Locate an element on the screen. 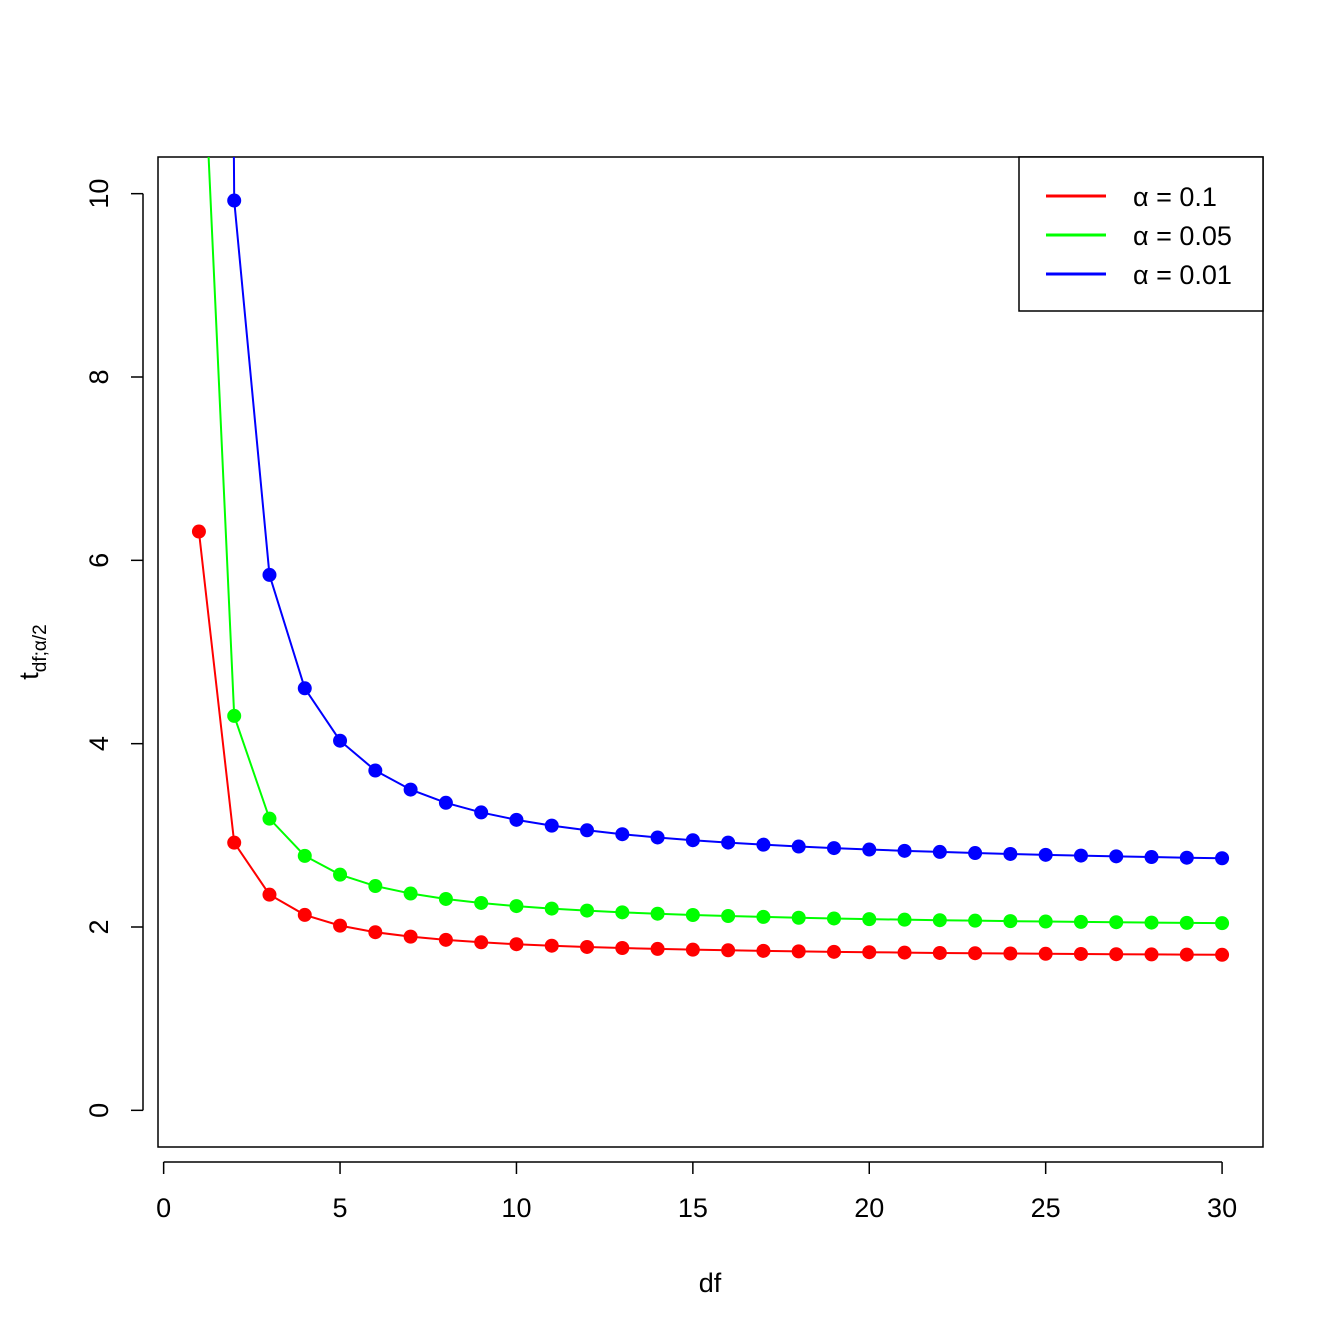 This screenshot has width=1344, height=1344. x-tick-label: 25 is located at coordinates (1046, 1208).